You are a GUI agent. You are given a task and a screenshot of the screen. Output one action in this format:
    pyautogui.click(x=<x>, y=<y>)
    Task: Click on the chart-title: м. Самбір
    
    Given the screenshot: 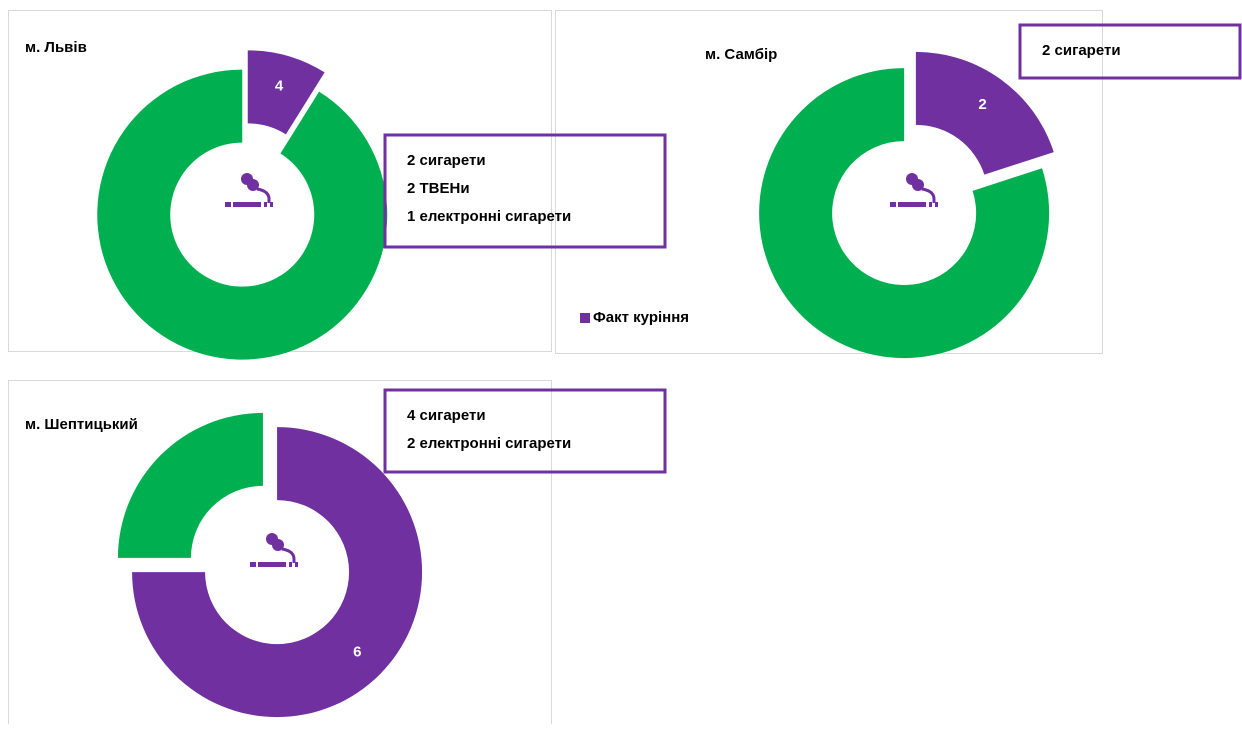 What is the action you would take?
    pyautogui.click(x=741, y=54)
    